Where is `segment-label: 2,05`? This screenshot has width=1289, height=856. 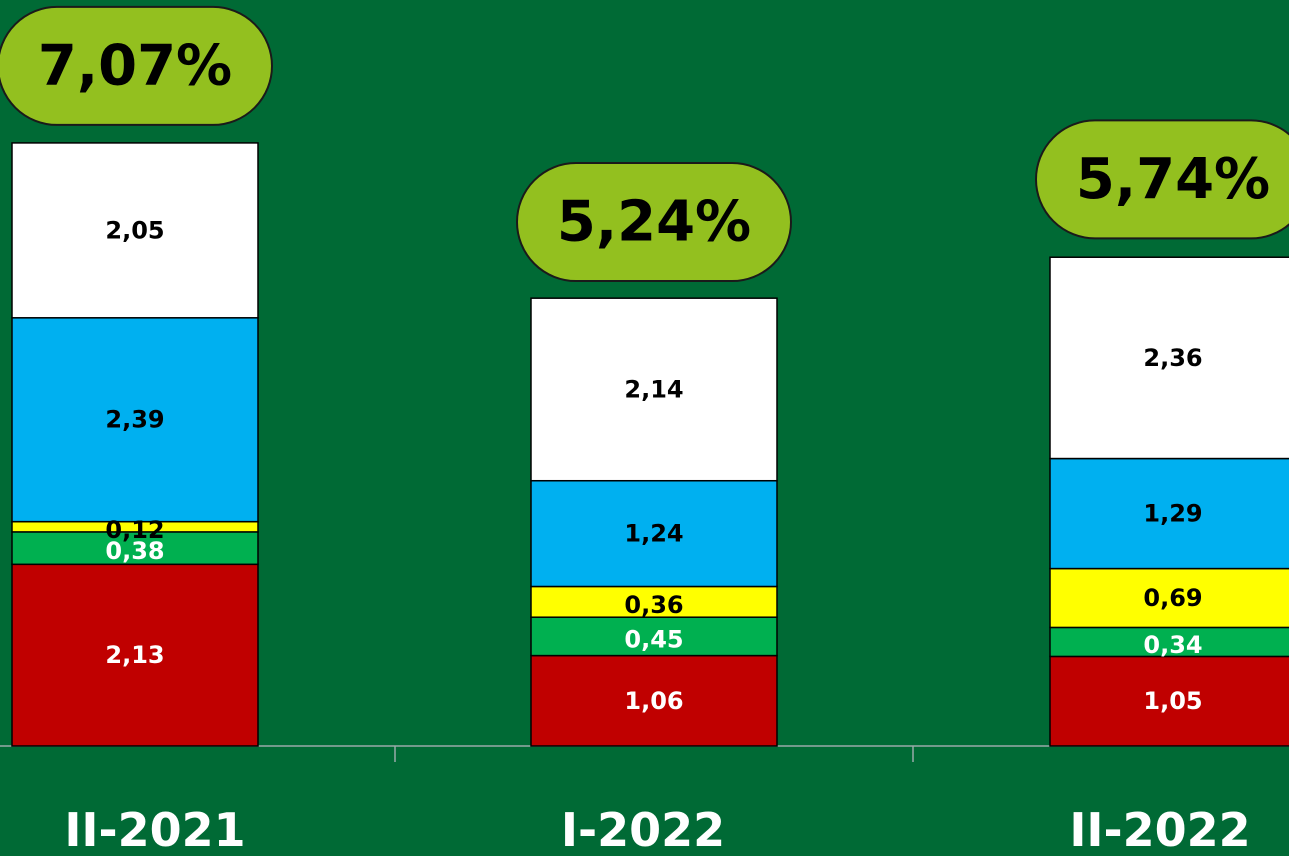
segment-label: 2,05 is located at coordinates (134, 230).